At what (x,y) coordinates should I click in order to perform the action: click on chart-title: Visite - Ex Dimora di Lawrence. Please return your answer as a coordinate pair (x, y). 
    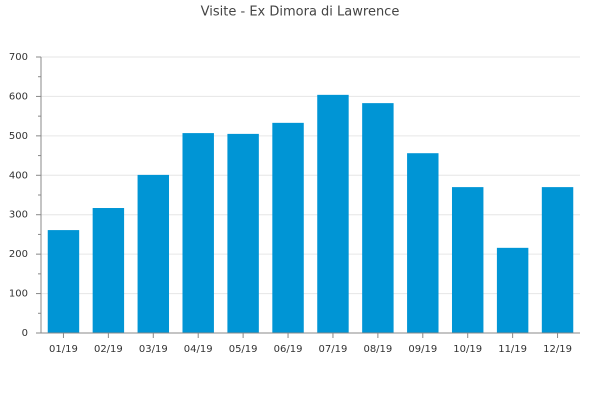
    Looking at the image, I should click on (300, 12).